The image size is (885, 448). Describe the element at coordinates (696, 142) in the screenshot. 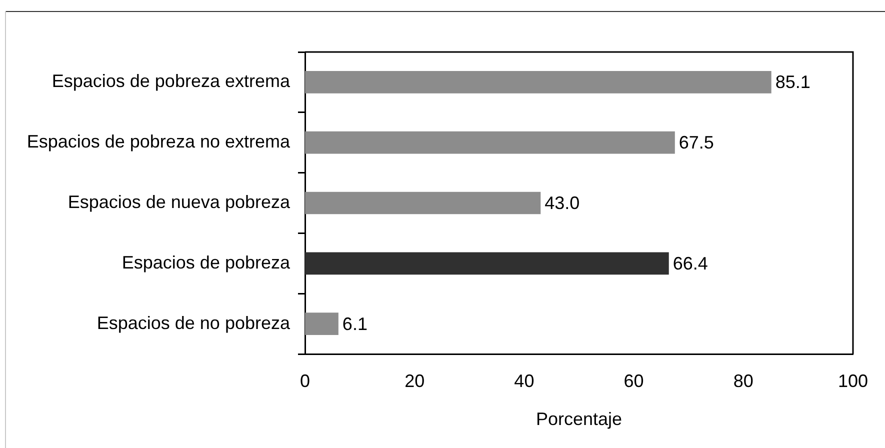

I see `data-label: 67.5` at that location.